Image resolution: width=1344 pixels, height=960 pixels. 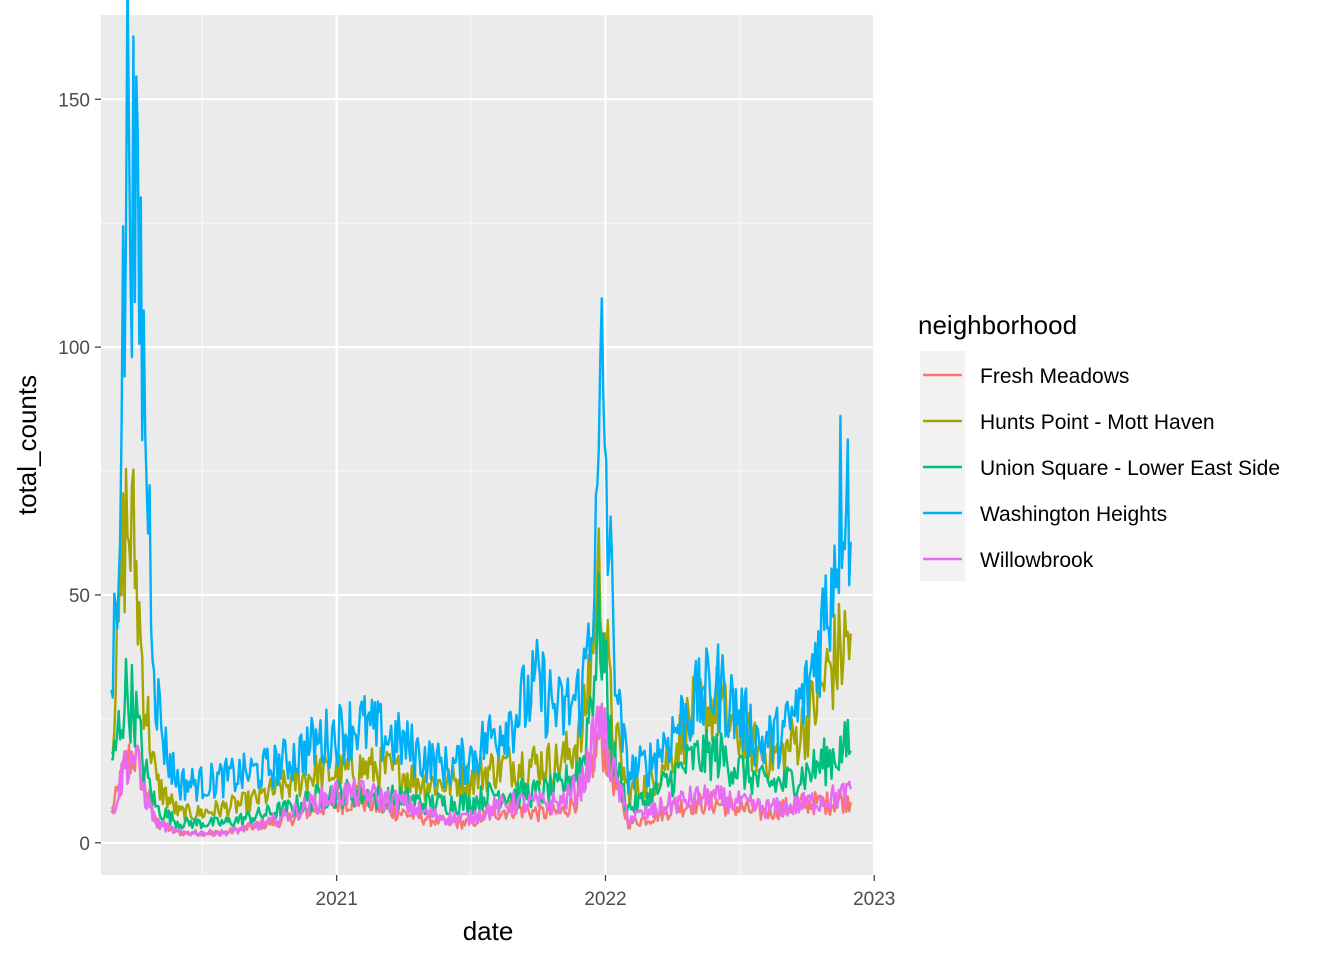 I want to click on legend-label: Union Square - Lower East Side, so click(x=1130, y=468).